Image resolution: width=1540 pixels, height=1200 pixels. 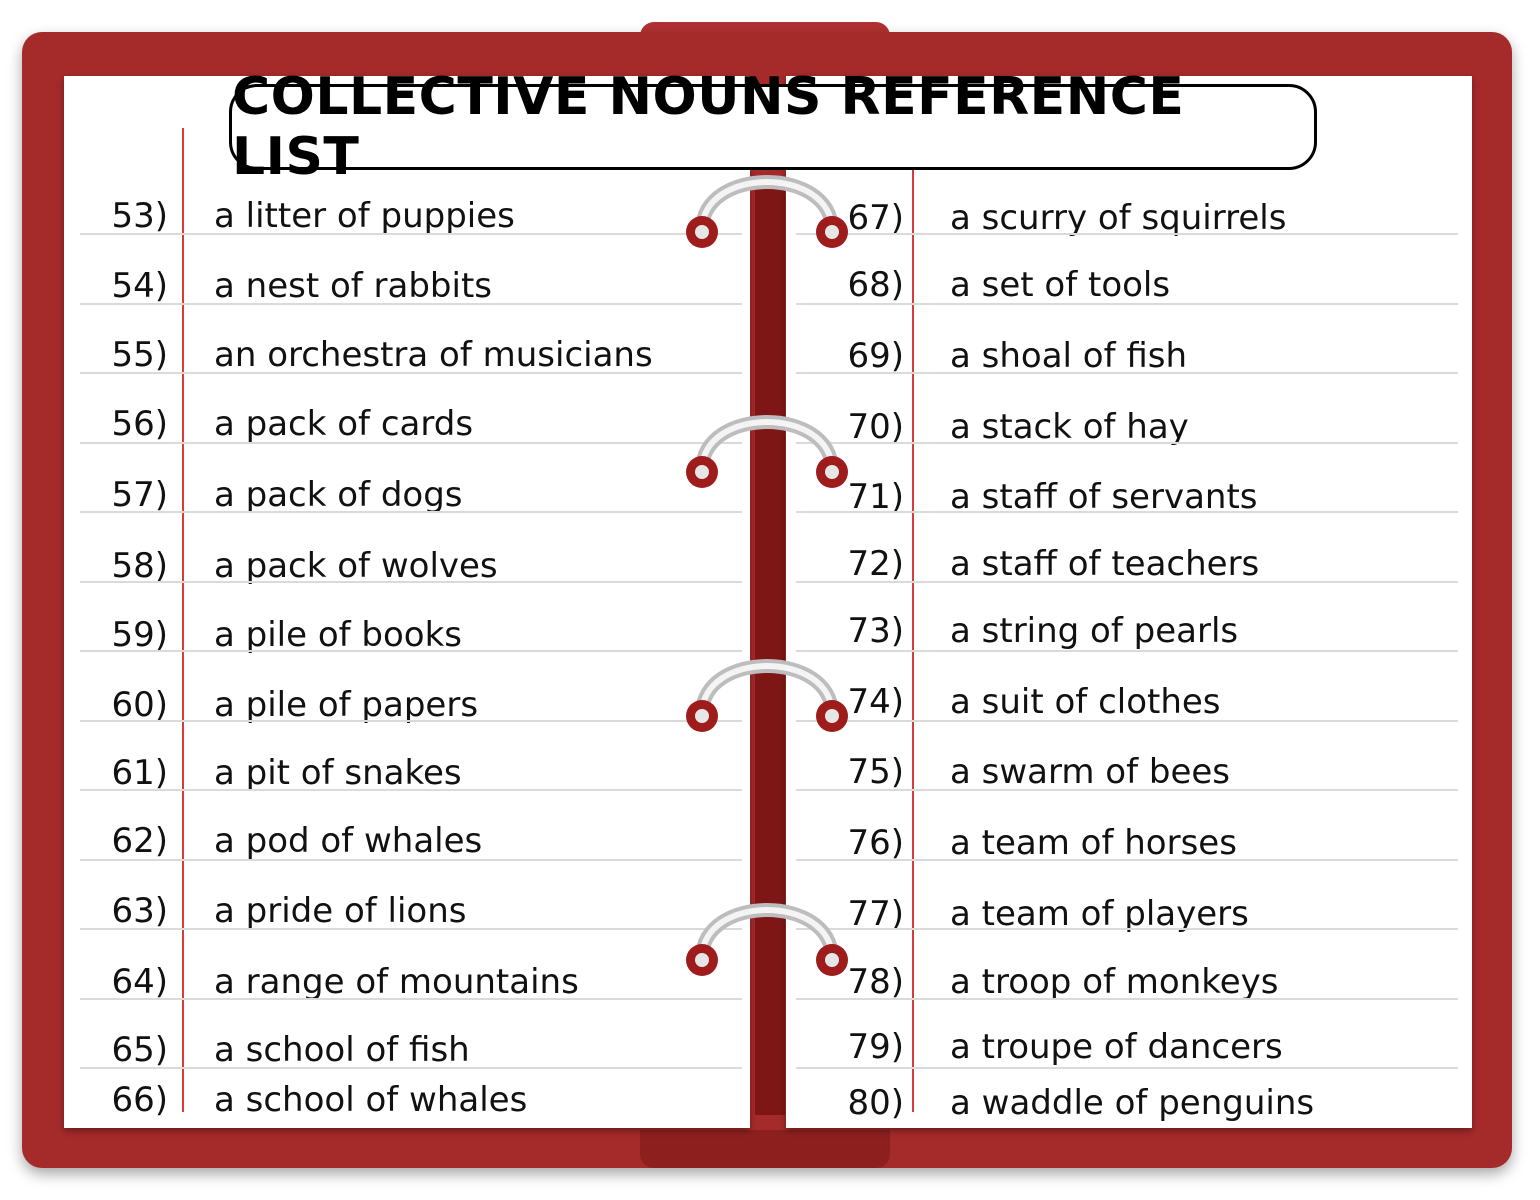 What do you see at coordinates (1105, 564) in the screenshot?
I see `list-item-text: a staff of teachers` at bounding box center [1105, 564].